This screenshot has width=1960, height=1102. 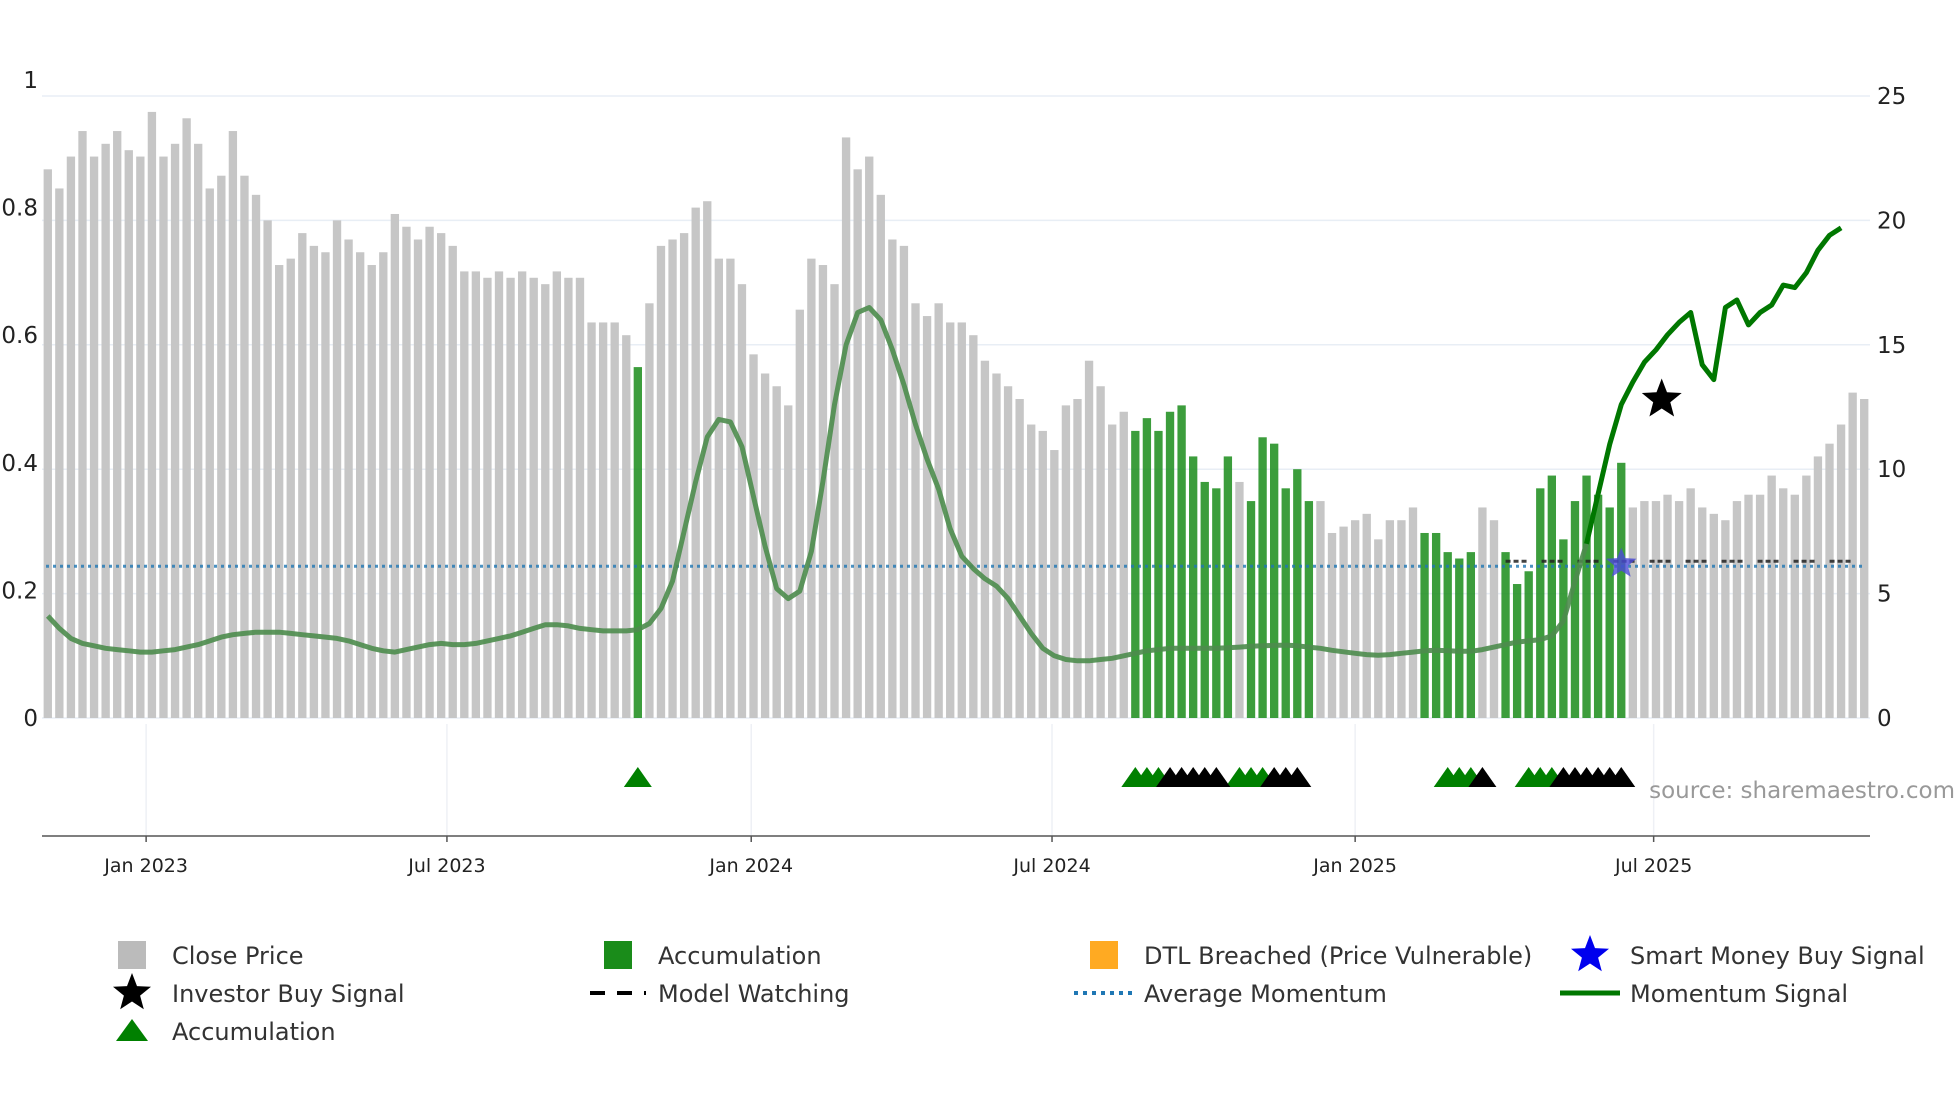 I want to click on x-tick-label: Jan 2025, so click(x=1354, y=866).